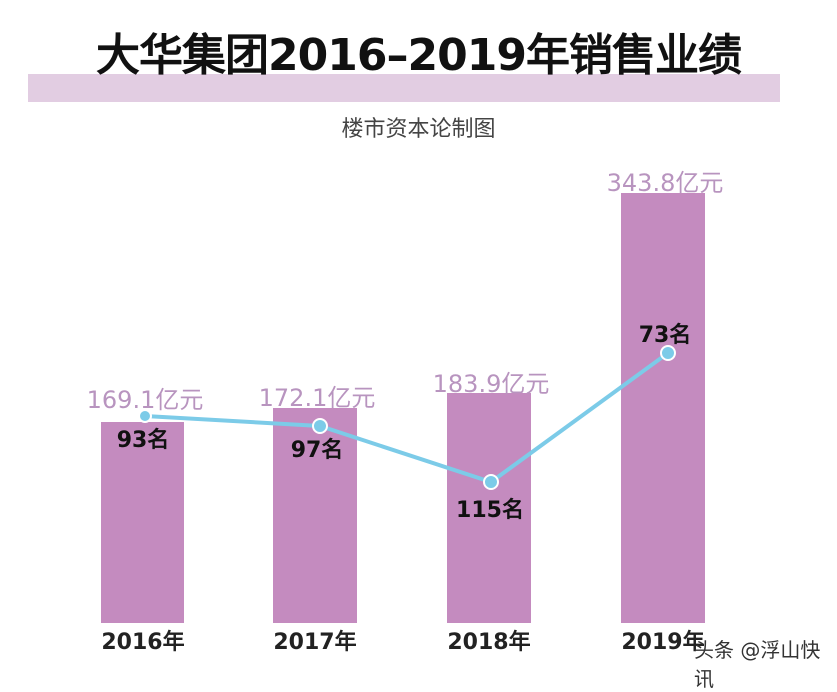  What do you see at coordinates (317, 398) in the screenshot?
I see `value-label-2017: 172.1亿元` at bounding box center [317, 398].